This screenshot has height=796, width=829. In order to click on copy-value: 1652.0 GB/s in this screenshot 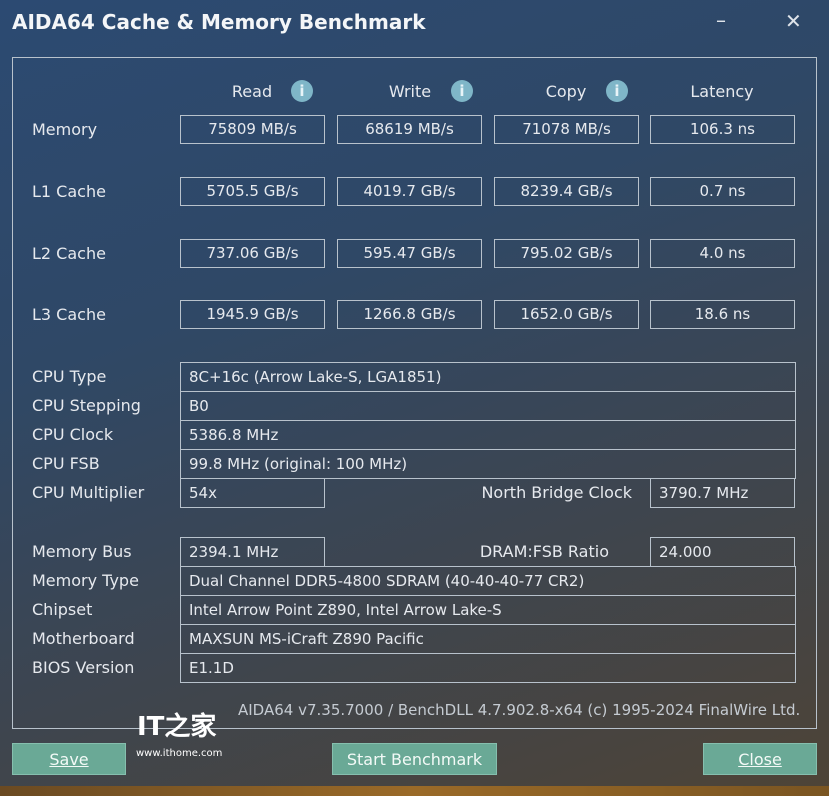, I will do `click(566, 314)`.